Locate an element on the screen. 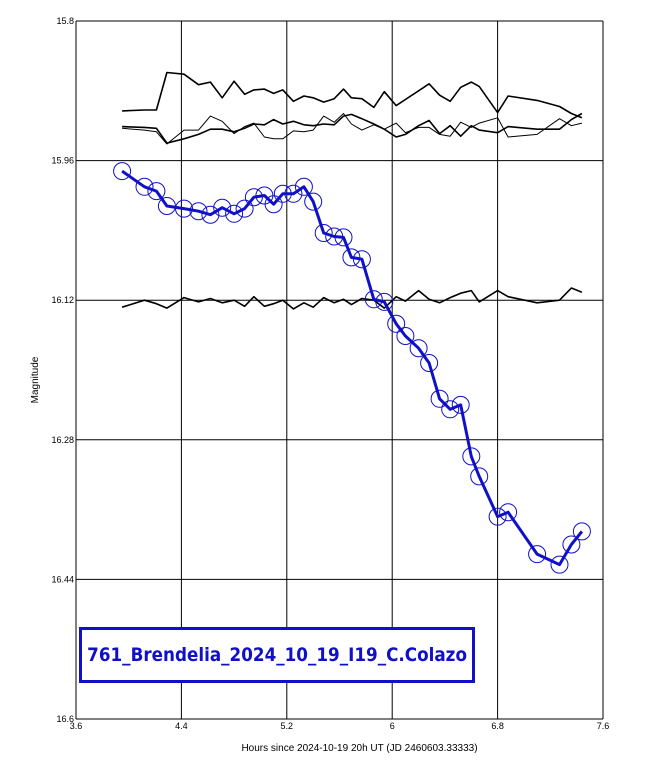  x-tick-labels: 3.6 4.4 5.2 6 6.8 7.6 is located at coordinates (340, 726).